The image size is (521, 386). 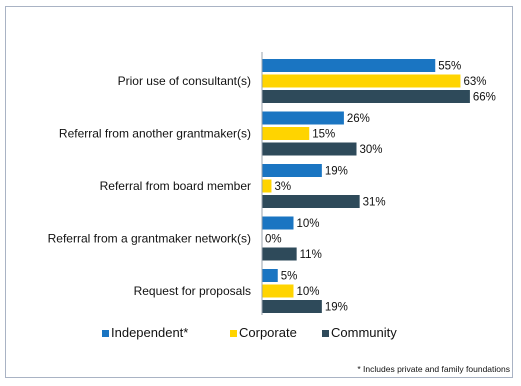 I want to click on bar-corporate-referral-from-another-grantmaker-s, so click(x=286, y=133).